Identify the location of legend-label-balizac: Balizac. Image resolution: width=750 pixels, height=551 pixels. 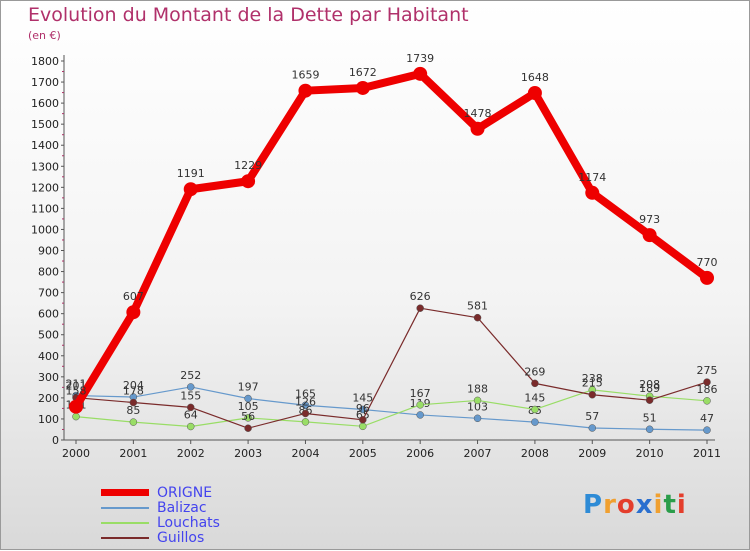
(182, 508).